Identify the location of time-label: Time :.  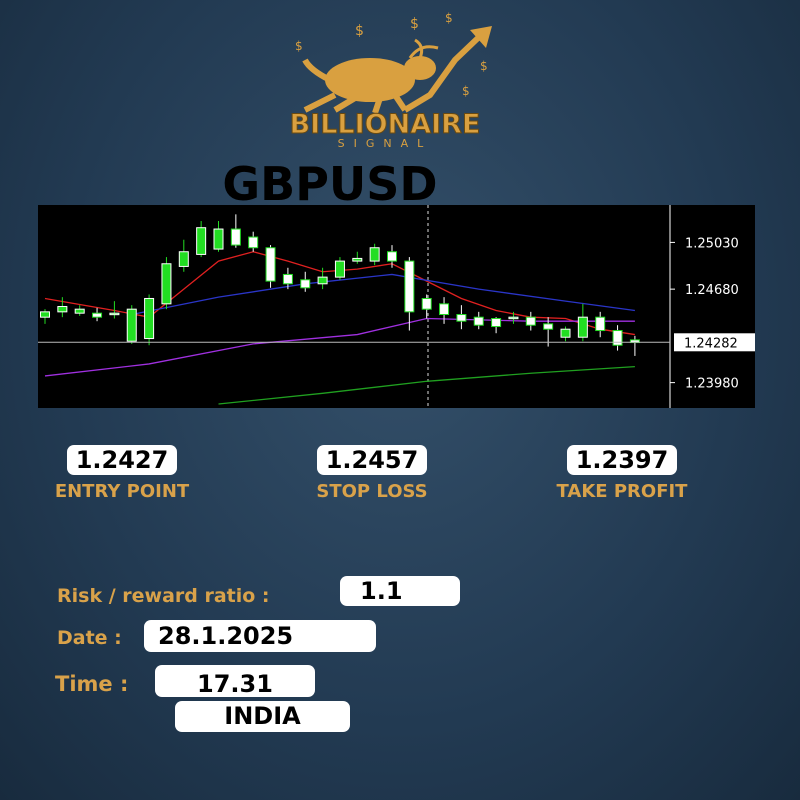
(92, 684).